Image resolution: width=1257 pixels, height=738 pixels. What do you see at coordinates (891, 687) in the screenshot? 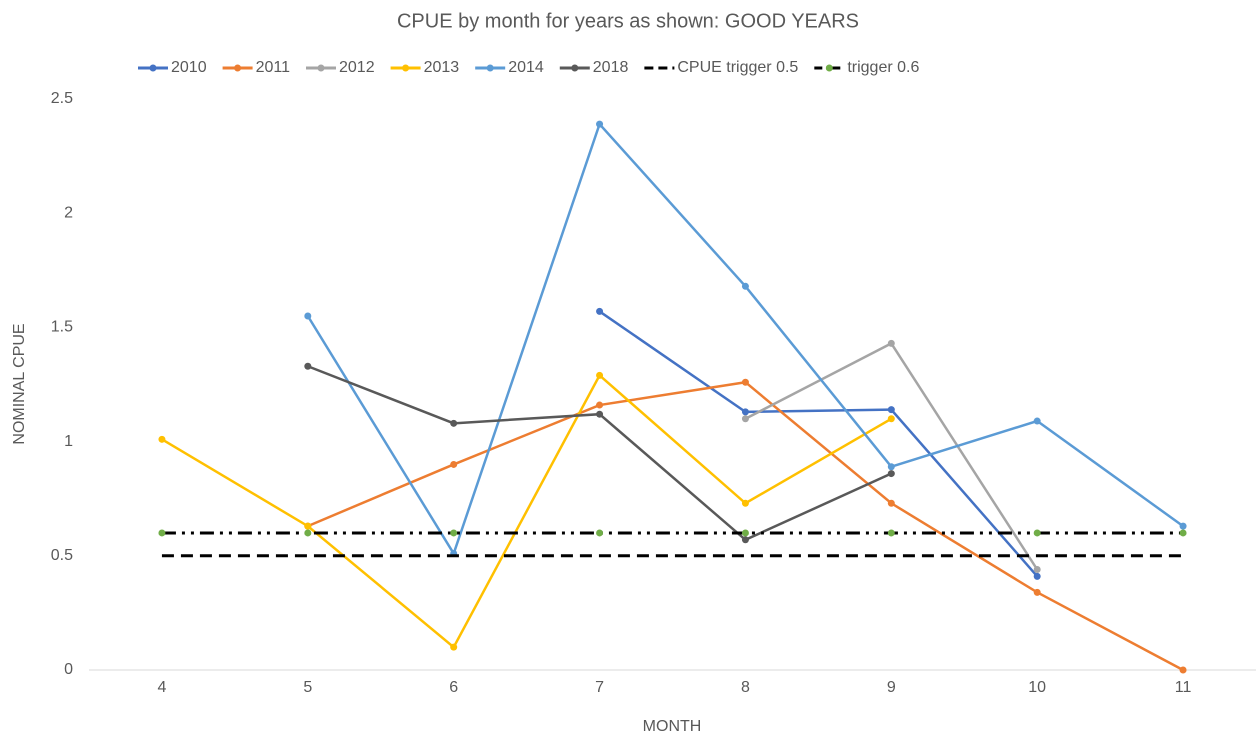
I see `x-tick-label: 9` at bounding box center [891, 687].